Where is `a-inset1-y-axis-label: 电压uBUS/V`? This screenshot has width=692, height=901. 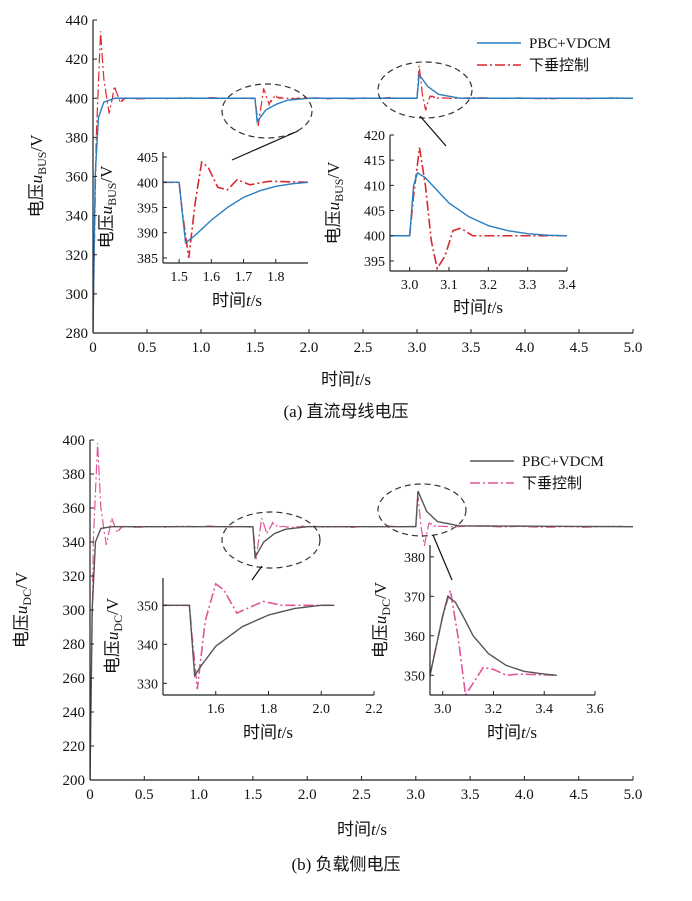 a-inset1-y-axis-label: 电压uBUS/V is located at coordinates (108, 207).